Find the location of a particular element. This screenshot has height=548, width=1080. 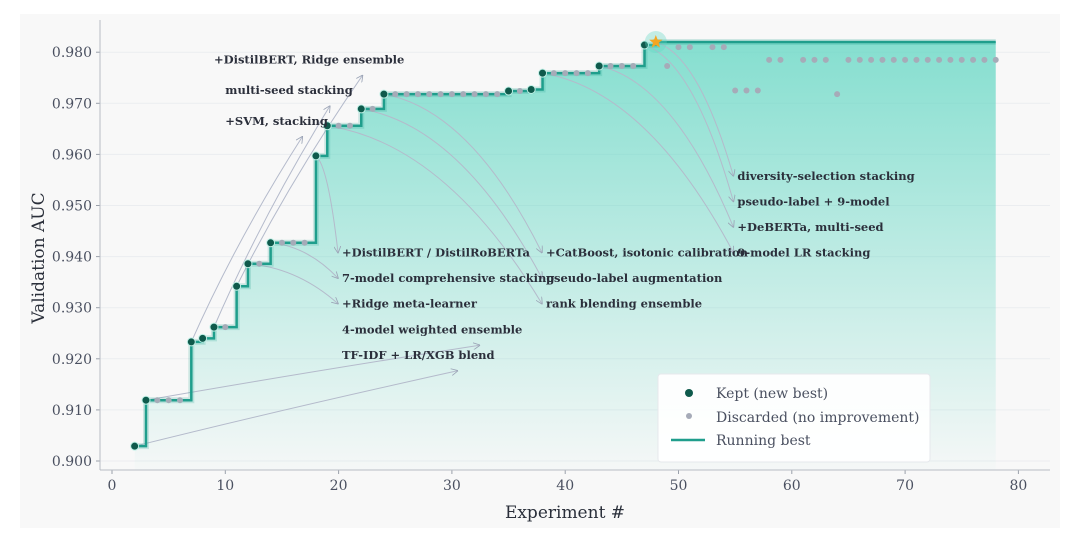

legend-kept-label: Kept (new best) is located at coordinates (772, 394).